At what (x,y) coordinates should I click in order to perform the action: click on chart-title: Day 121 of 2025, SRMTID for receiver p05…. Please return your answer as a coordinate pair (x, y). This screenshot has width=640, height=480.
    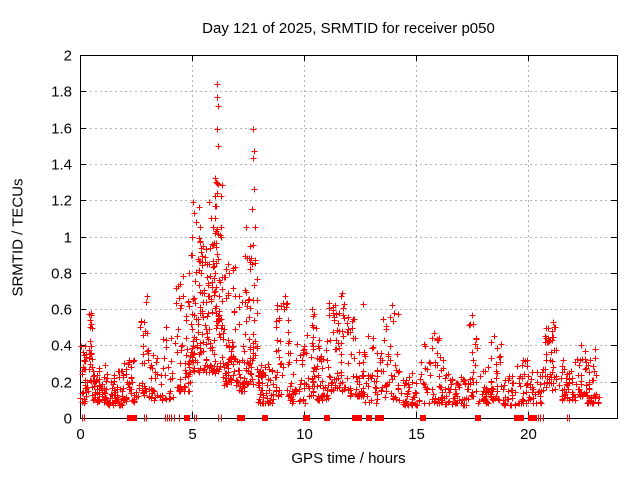
    Looking at the image, I should click on (348, 28).